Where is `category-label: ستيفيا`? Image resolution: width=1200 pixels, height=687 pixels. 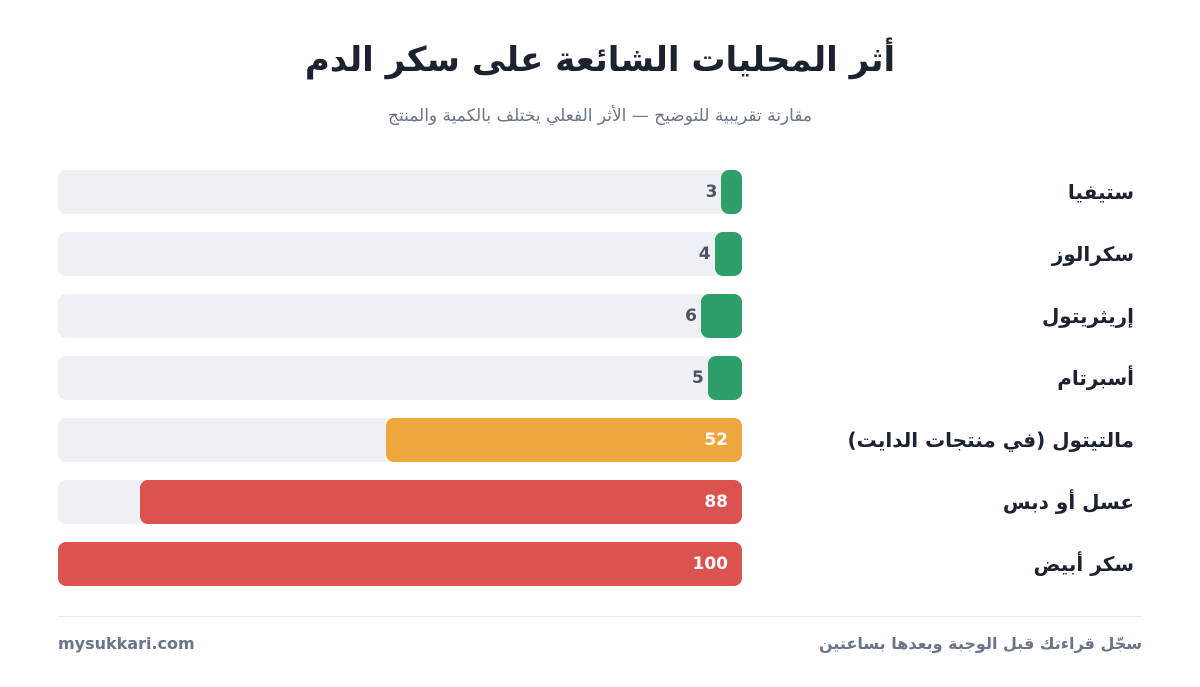 category-label: ستيفيا is located at coordinates (1100, 192).